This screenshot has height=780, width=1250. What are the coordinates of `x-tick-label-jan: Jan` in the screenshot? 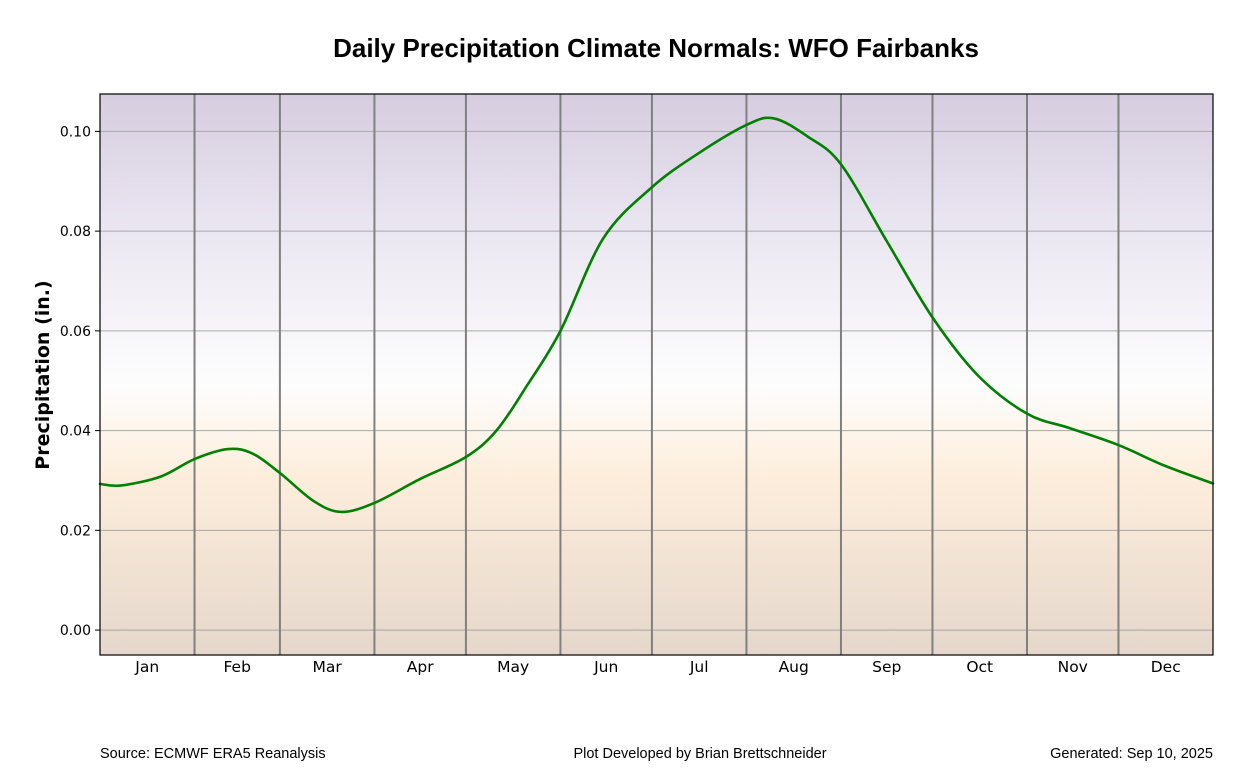 It's located at (146, 667).